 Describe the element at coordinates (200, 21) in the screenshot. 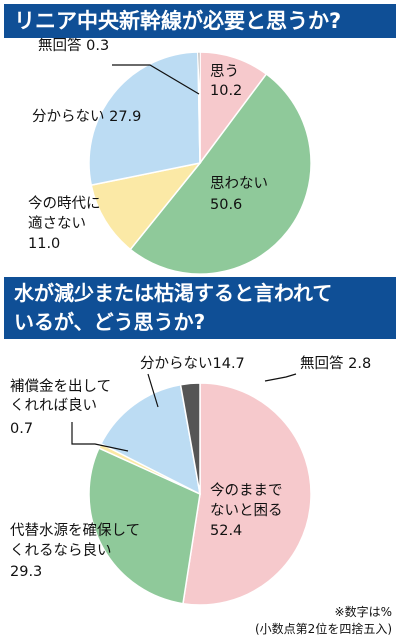

I see `chart-1-title: リニア中央新幹線が必要と思うか?` at that location.